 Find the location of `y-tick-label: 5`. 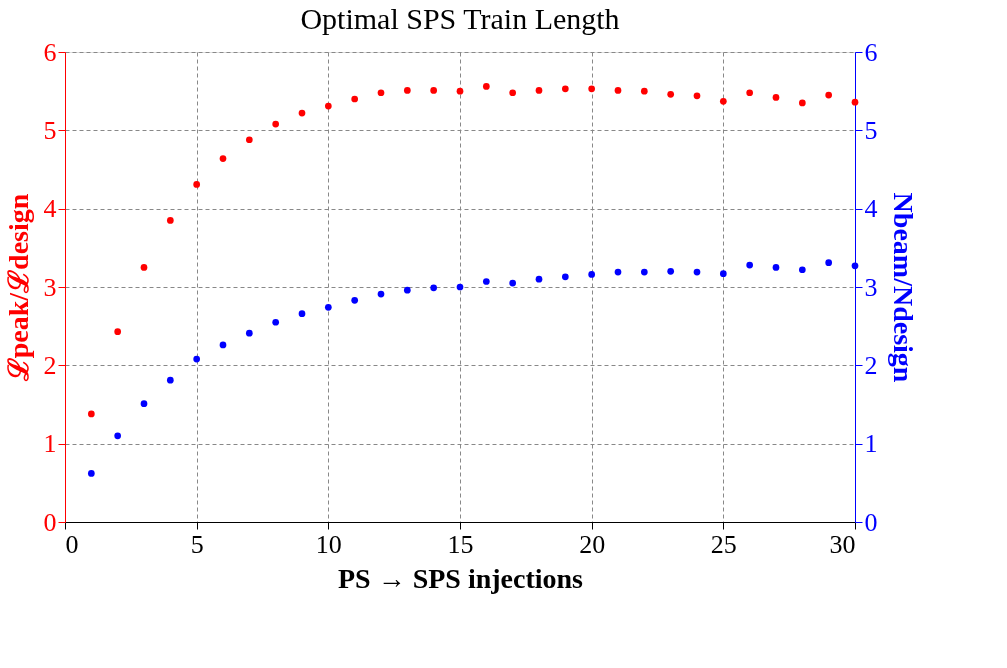

y-tick-label: 5 is located at coordinates (50, 130).